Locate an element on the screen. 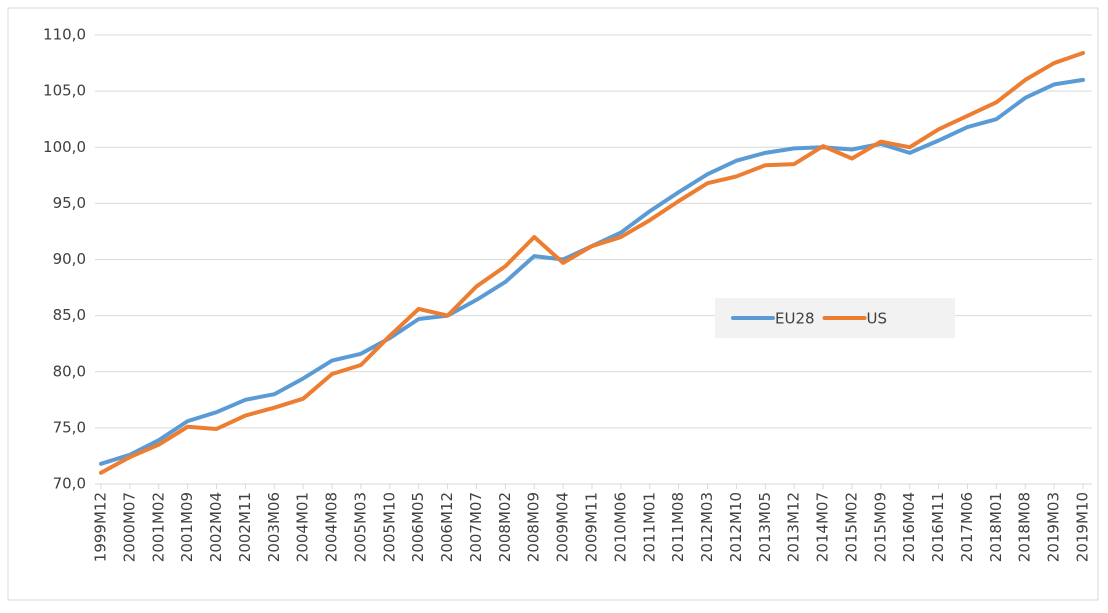 The width and height of the screenshot is (1108, 613). y-tick-label: 105,0 is located at coordinates (64, 91).